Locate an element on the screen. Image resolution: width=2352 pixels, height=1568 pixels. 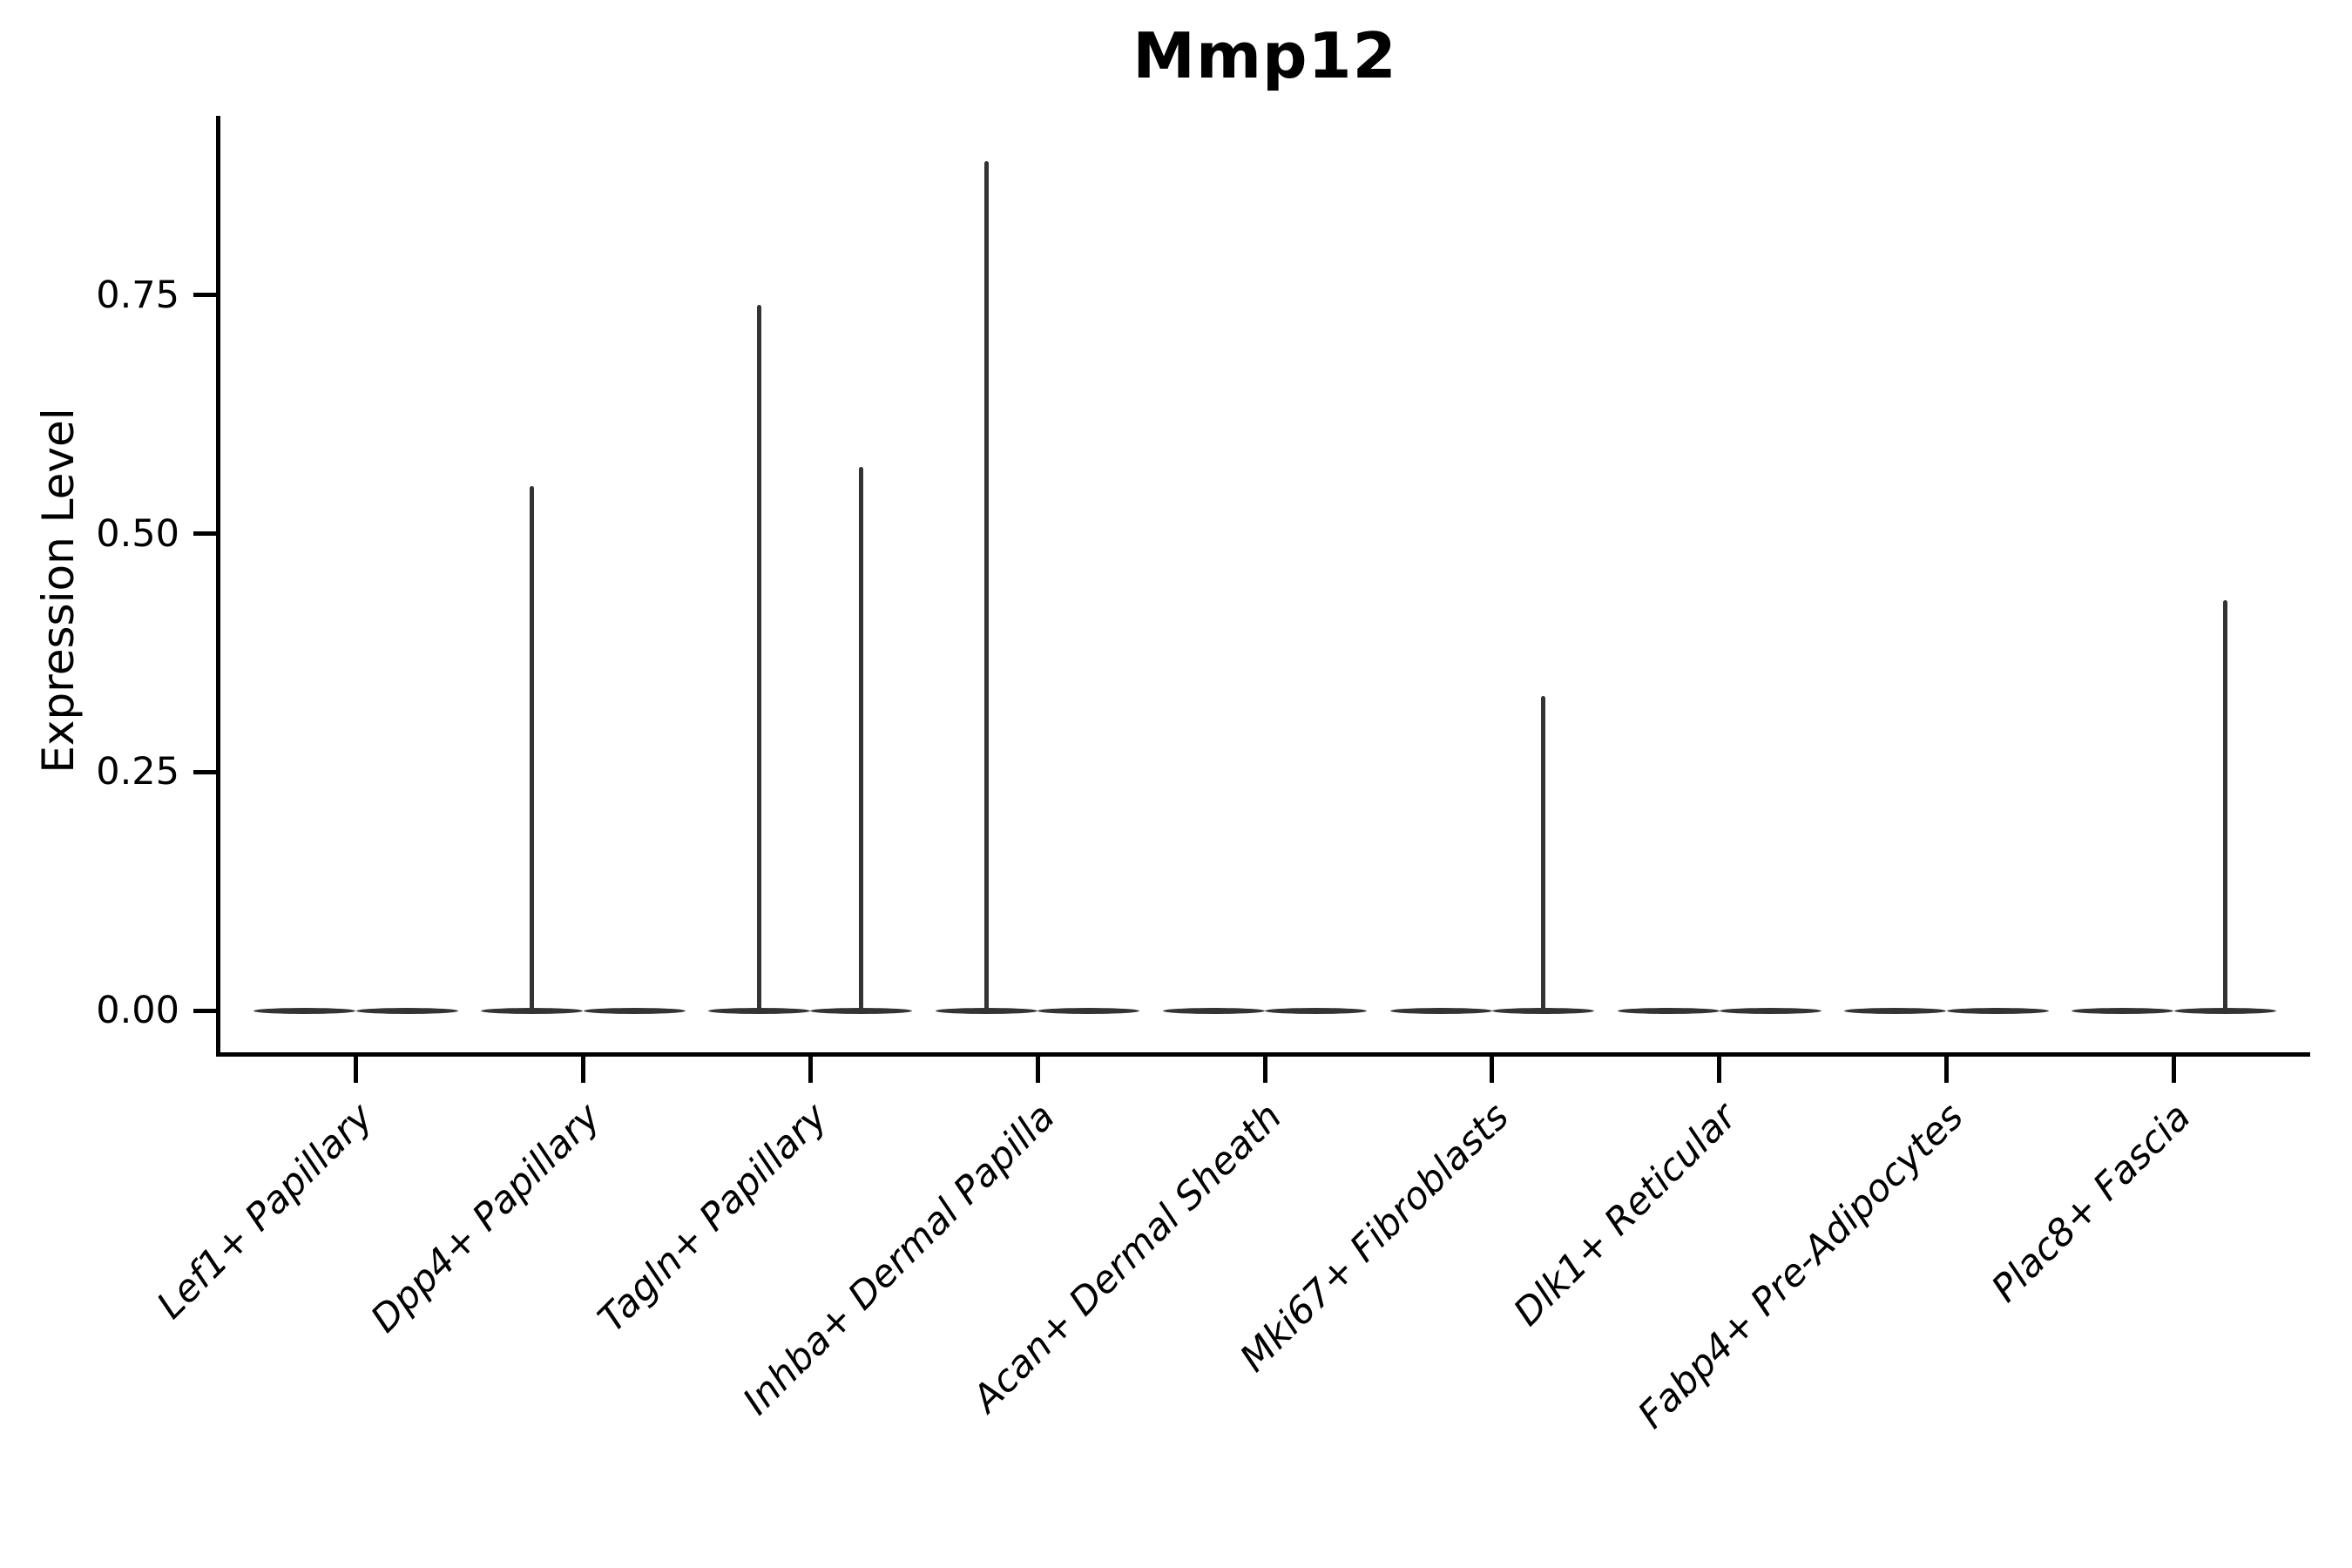
y-tick-label: 0.50 is located at coordinates (137, 533).